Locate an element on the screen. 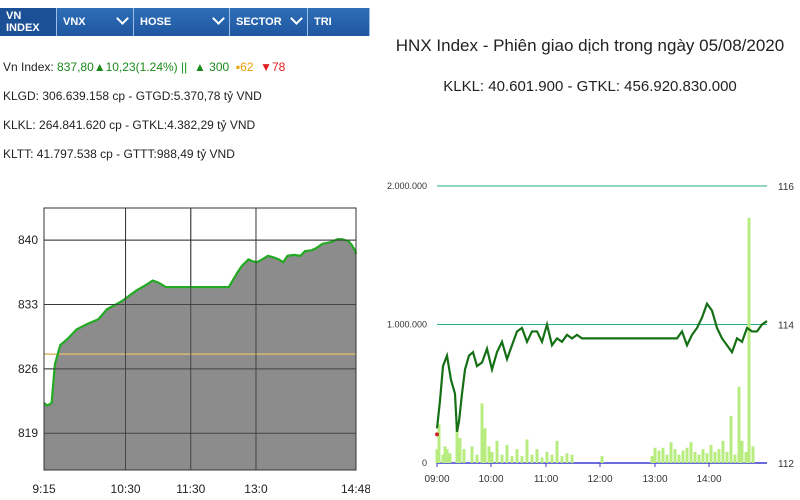 The image size is (800, 500). x-tick-label: 09:00 is located at coordinates (436, 479).